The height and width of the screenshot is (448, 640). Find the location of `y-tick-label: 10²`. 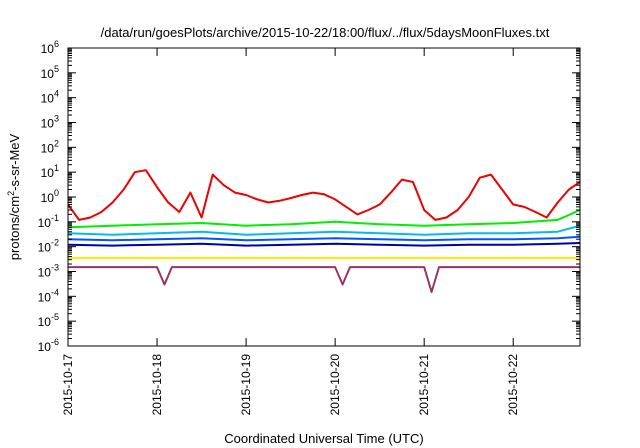

y-tick-label: 10² is located at coordinates (50, 146).